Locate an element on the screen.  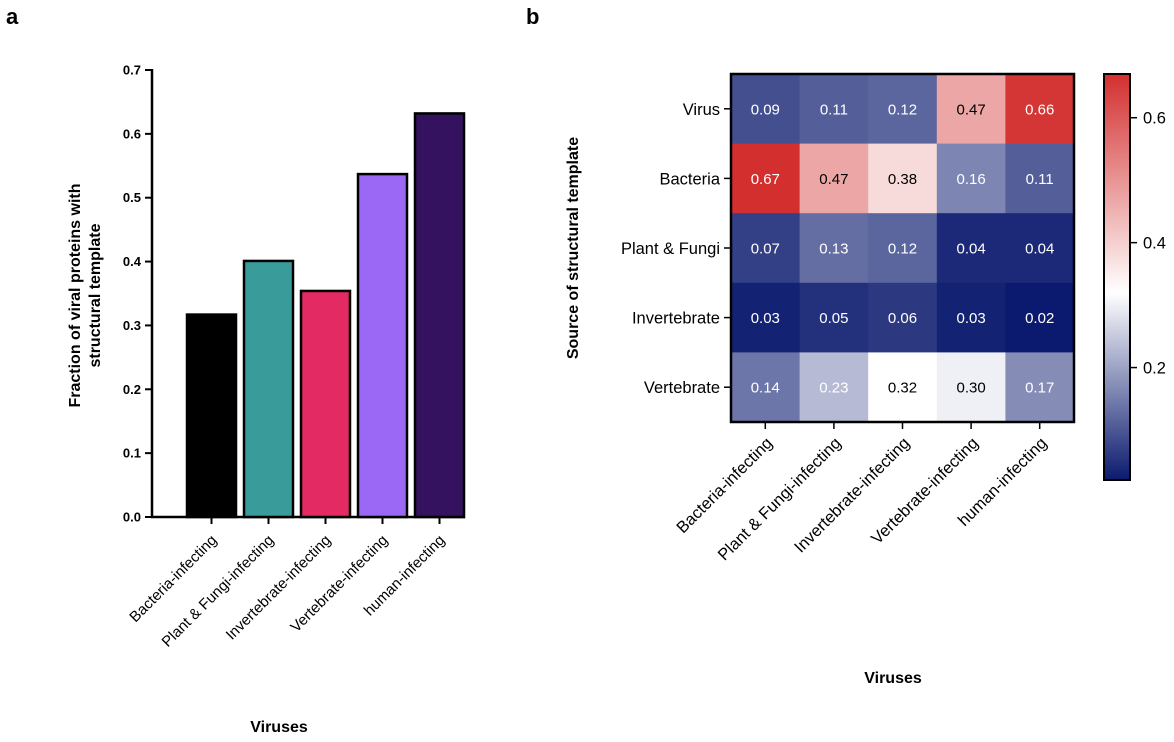
y-tick-label: 0.7 is located at coordinates (132, 70).